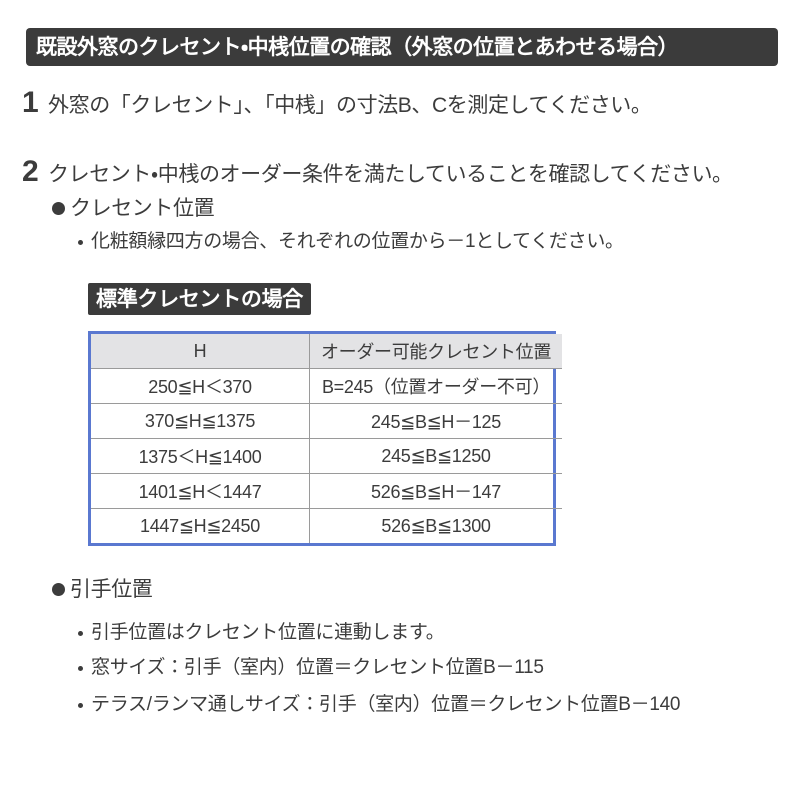  I want to click on handle-position-heading: 引手位置, so click(102, 589).